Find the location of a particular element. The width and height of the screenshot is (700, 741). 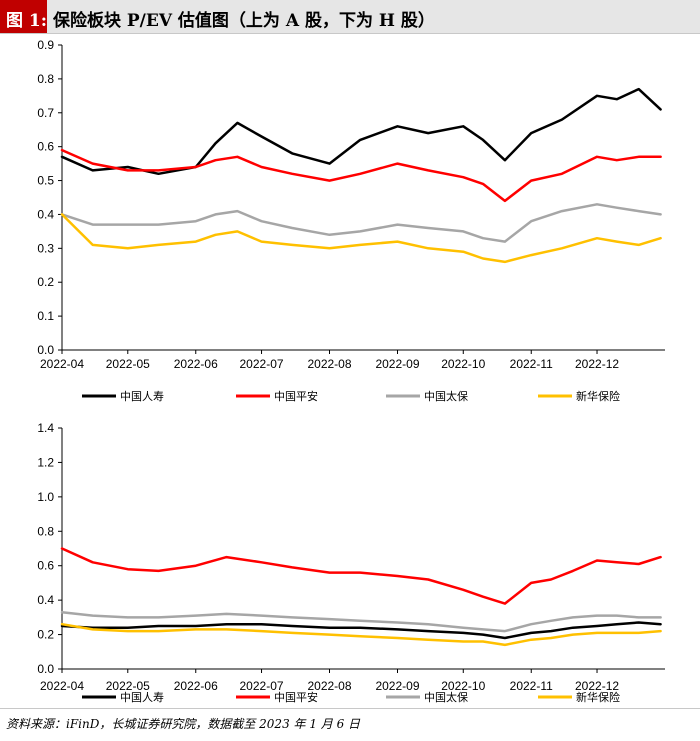

figure-title-bar: 图 1: 保险板块 P/EV 估值图（上为 A 股，下为 H 股） is located at coordinates (350, 17).